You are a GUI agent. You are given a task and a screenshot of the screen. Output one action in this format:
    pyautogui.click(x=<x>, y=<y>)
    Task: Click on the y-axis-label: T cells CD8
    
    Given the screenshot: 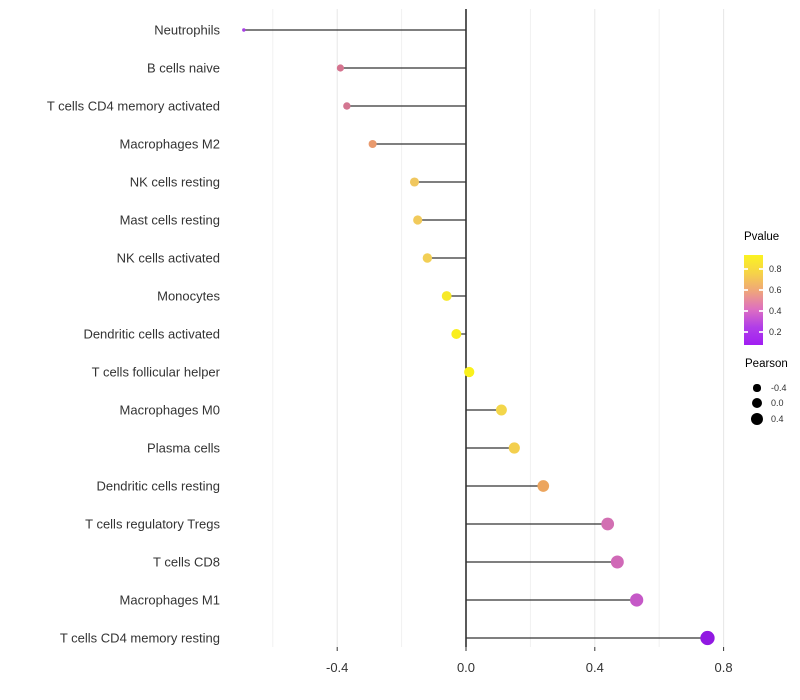 What is the action you would take?
    pyautogui.click(x=186, y=562)
    